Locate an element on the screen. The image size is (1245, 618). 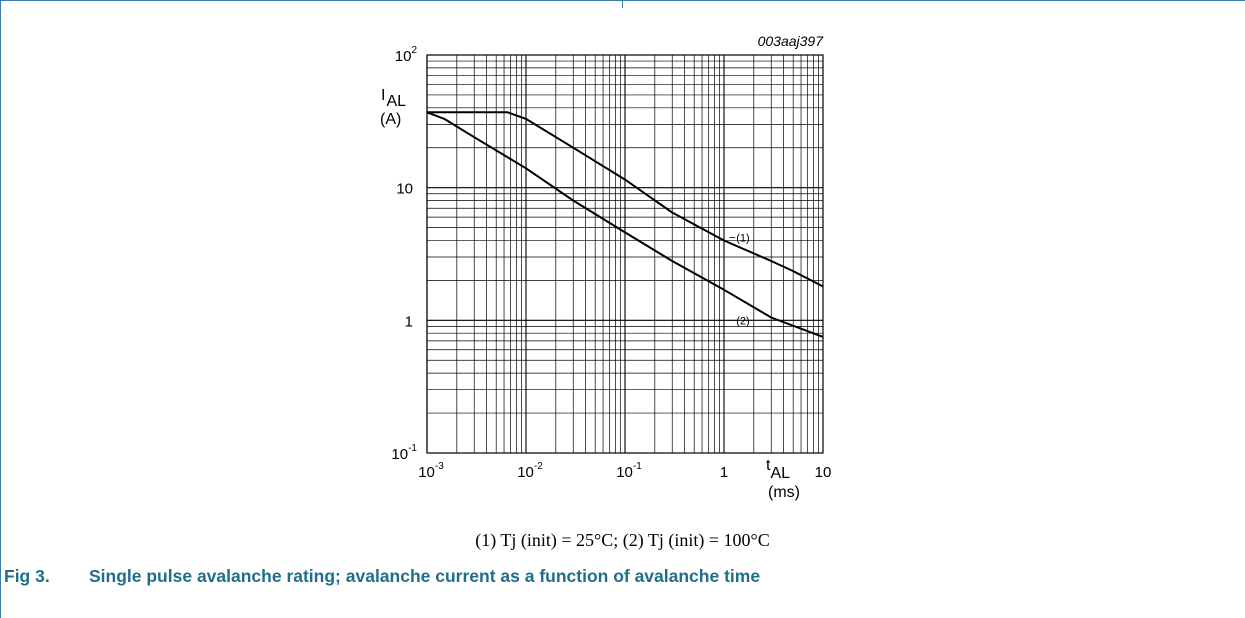
series-label-1: (1) is located at coordinates (742, 239).